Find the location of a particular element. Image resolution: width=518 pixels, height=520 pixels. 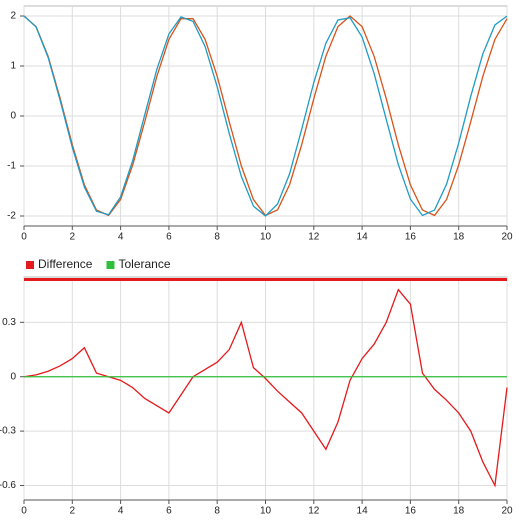

y-tick-label: -2 is located at coordinates (11, 216).